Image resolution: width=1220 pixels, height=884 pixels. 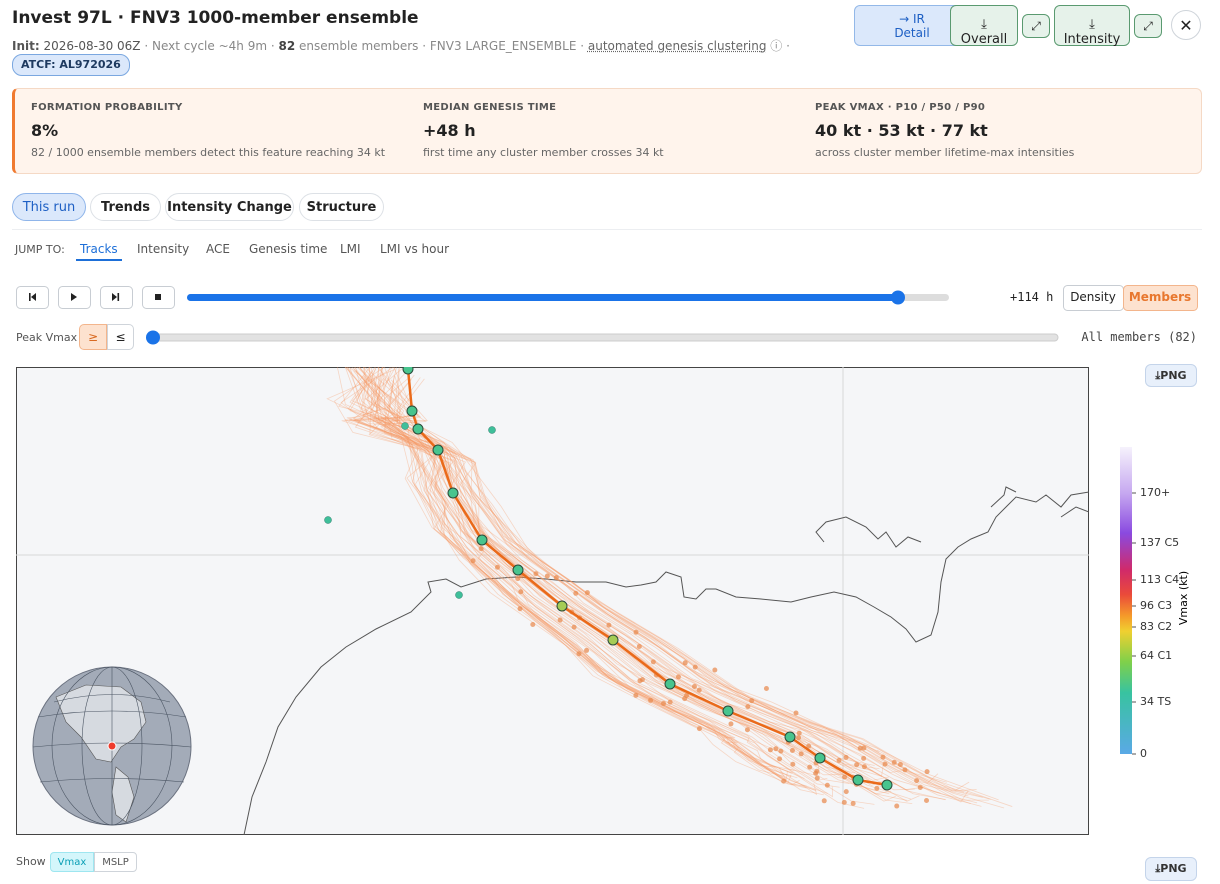 What do you see at coordinates (490, 107) in the screenshot?
I see `card-label: MEDIAN GENESIS TIME` at bounding box center [490, 107].